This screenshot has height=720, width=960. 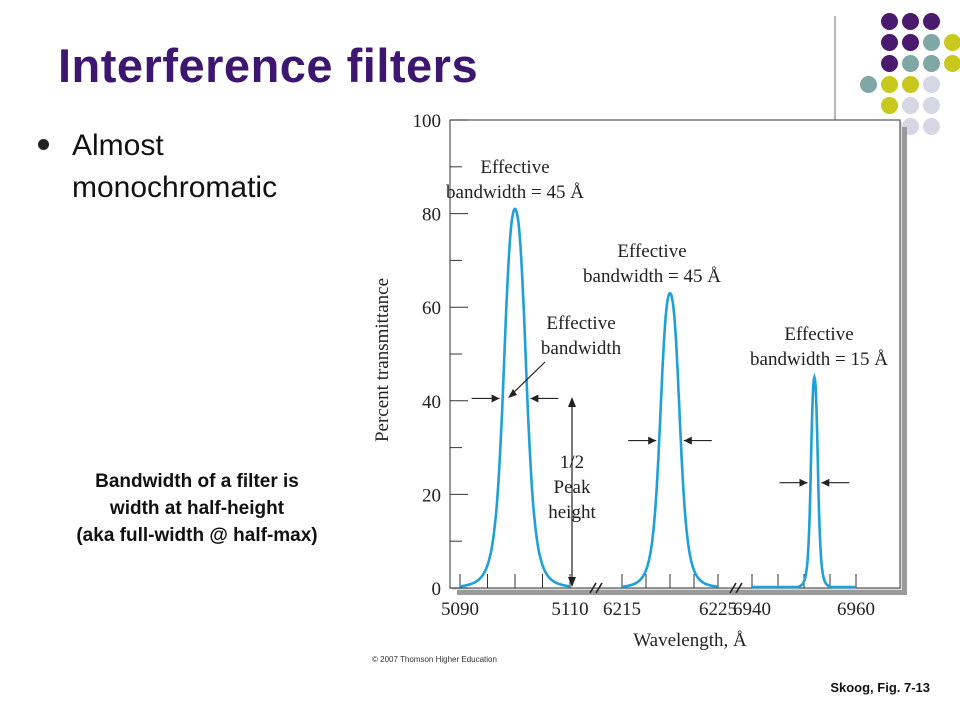 I want to click on slide-title: Interference filters, so click(x=268, y=65).